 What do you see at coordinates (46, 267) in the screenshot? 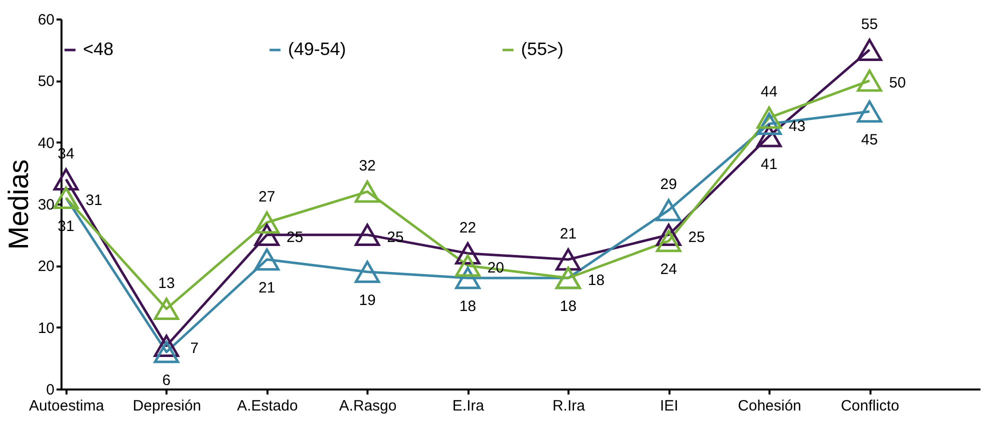
I see `y-tick-label: 20` at bounding box center [46, 267].